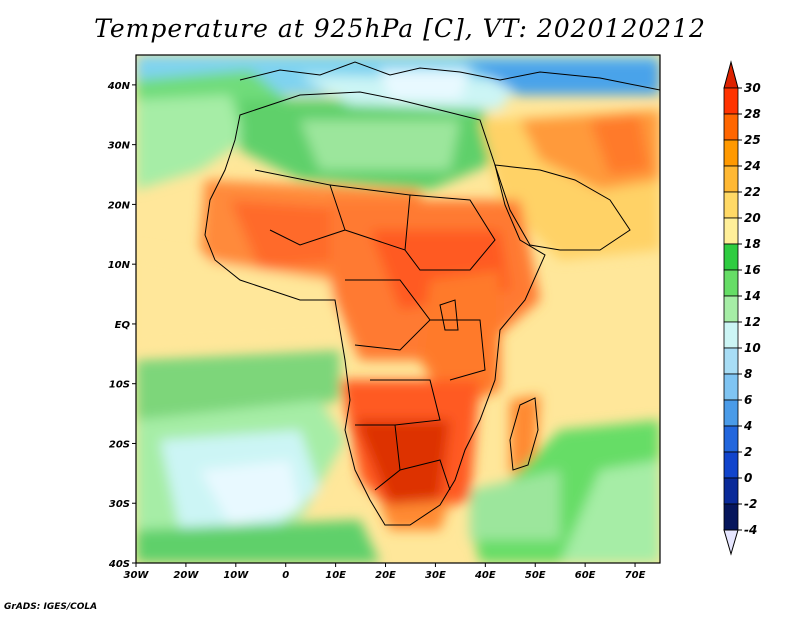 The height and width of the screenshot is (618, 800). What do you see at coordinates (752, 114) in the screenshot?
I see `colorbar-label: 28` at bounding box center [752, 114].